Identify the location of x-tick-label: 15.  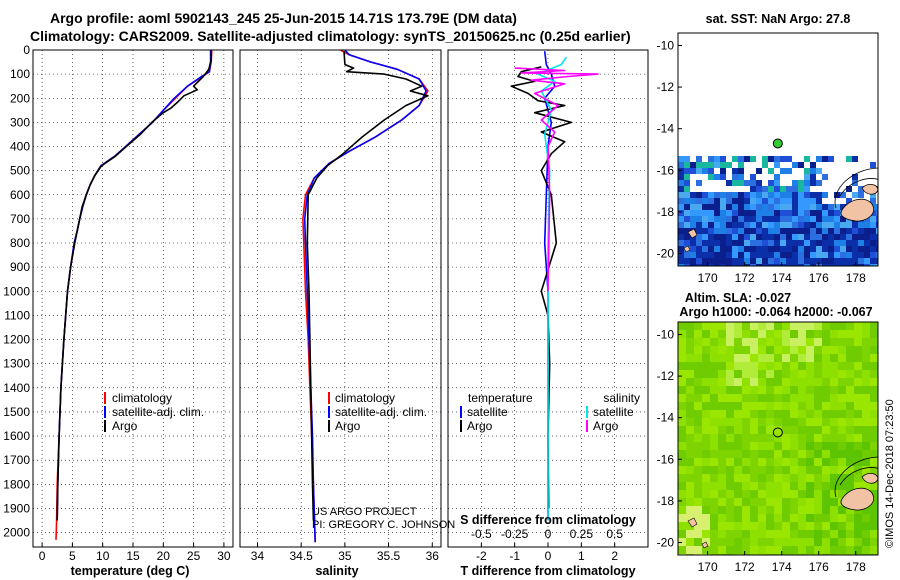
(133, 556).